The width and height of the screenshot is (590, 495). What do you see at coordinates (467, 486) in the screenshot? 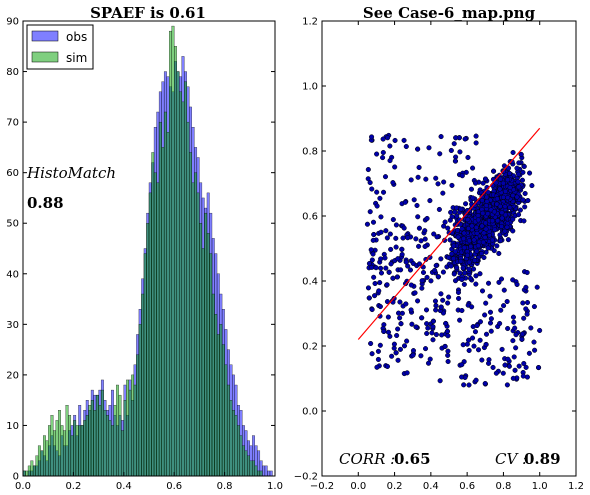
I see `scatter-xtick-label-4: 0.6` at bounding box center [467, 486].